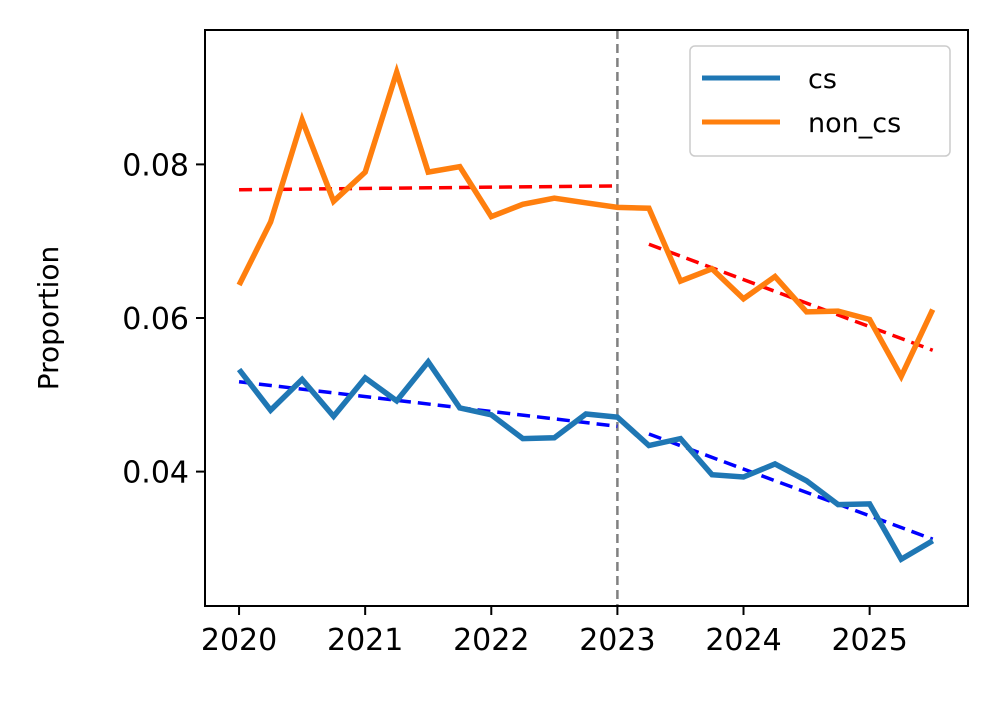 This screenshot has height=708, width=998. What do you see at coordinates (617, 640) in the screenshot?
I see `x-tick-label-2023: 2023` at bounding box center [617, 640].